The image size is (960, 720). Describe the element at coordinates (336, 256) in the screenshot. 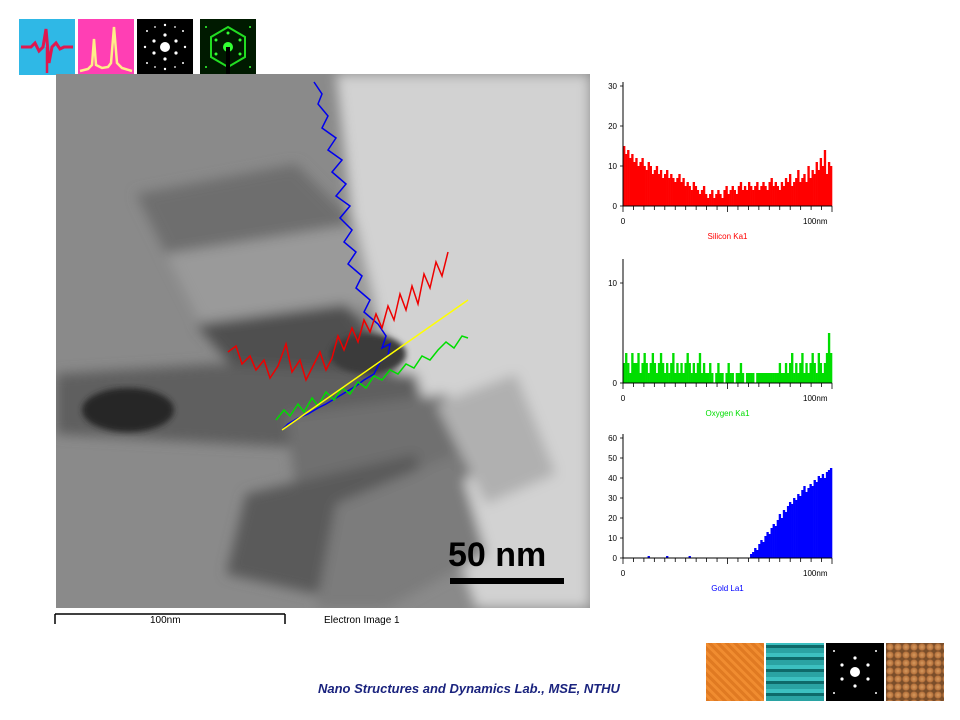

I see `gold-linescan-trace` at that location.